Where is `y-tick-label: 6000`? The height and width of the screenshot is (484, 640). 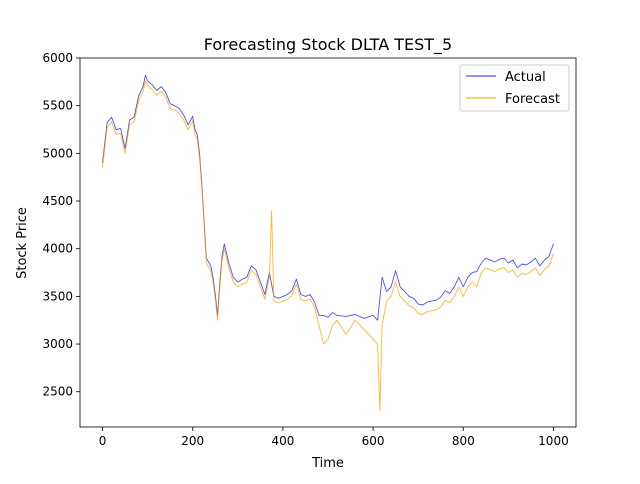
y-tick-label: 6000 is located at coordinates (57, 58).